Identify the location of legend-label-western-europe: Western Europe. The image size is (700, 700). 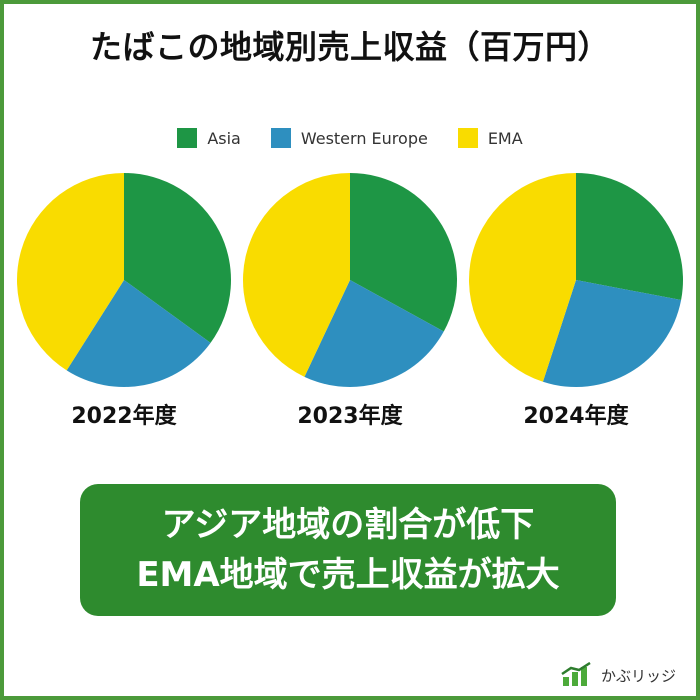
(364, 138).